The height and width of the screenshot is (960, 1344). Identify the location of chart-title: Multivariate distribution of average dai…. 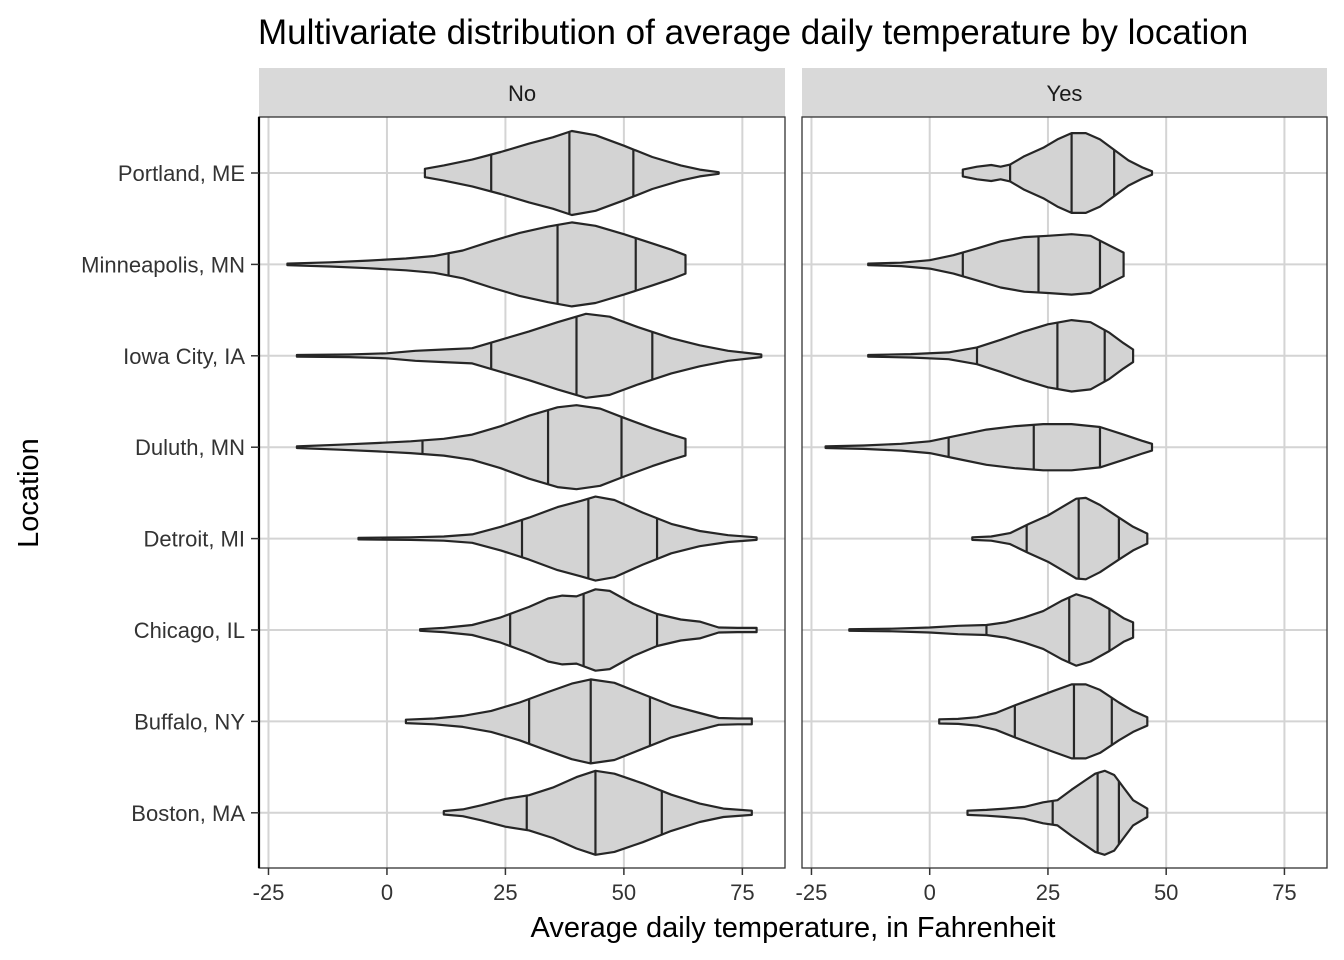
(753, 32).